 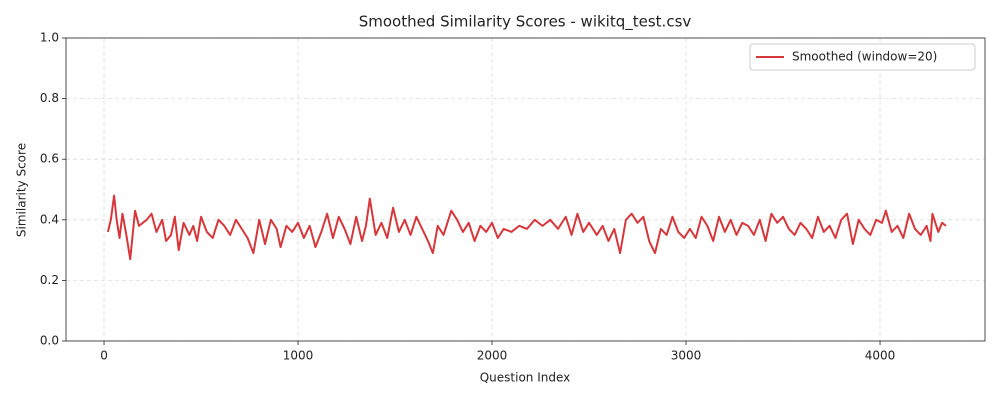 I want to click on x-tick-label: 4000, so click(x=880, y=356).